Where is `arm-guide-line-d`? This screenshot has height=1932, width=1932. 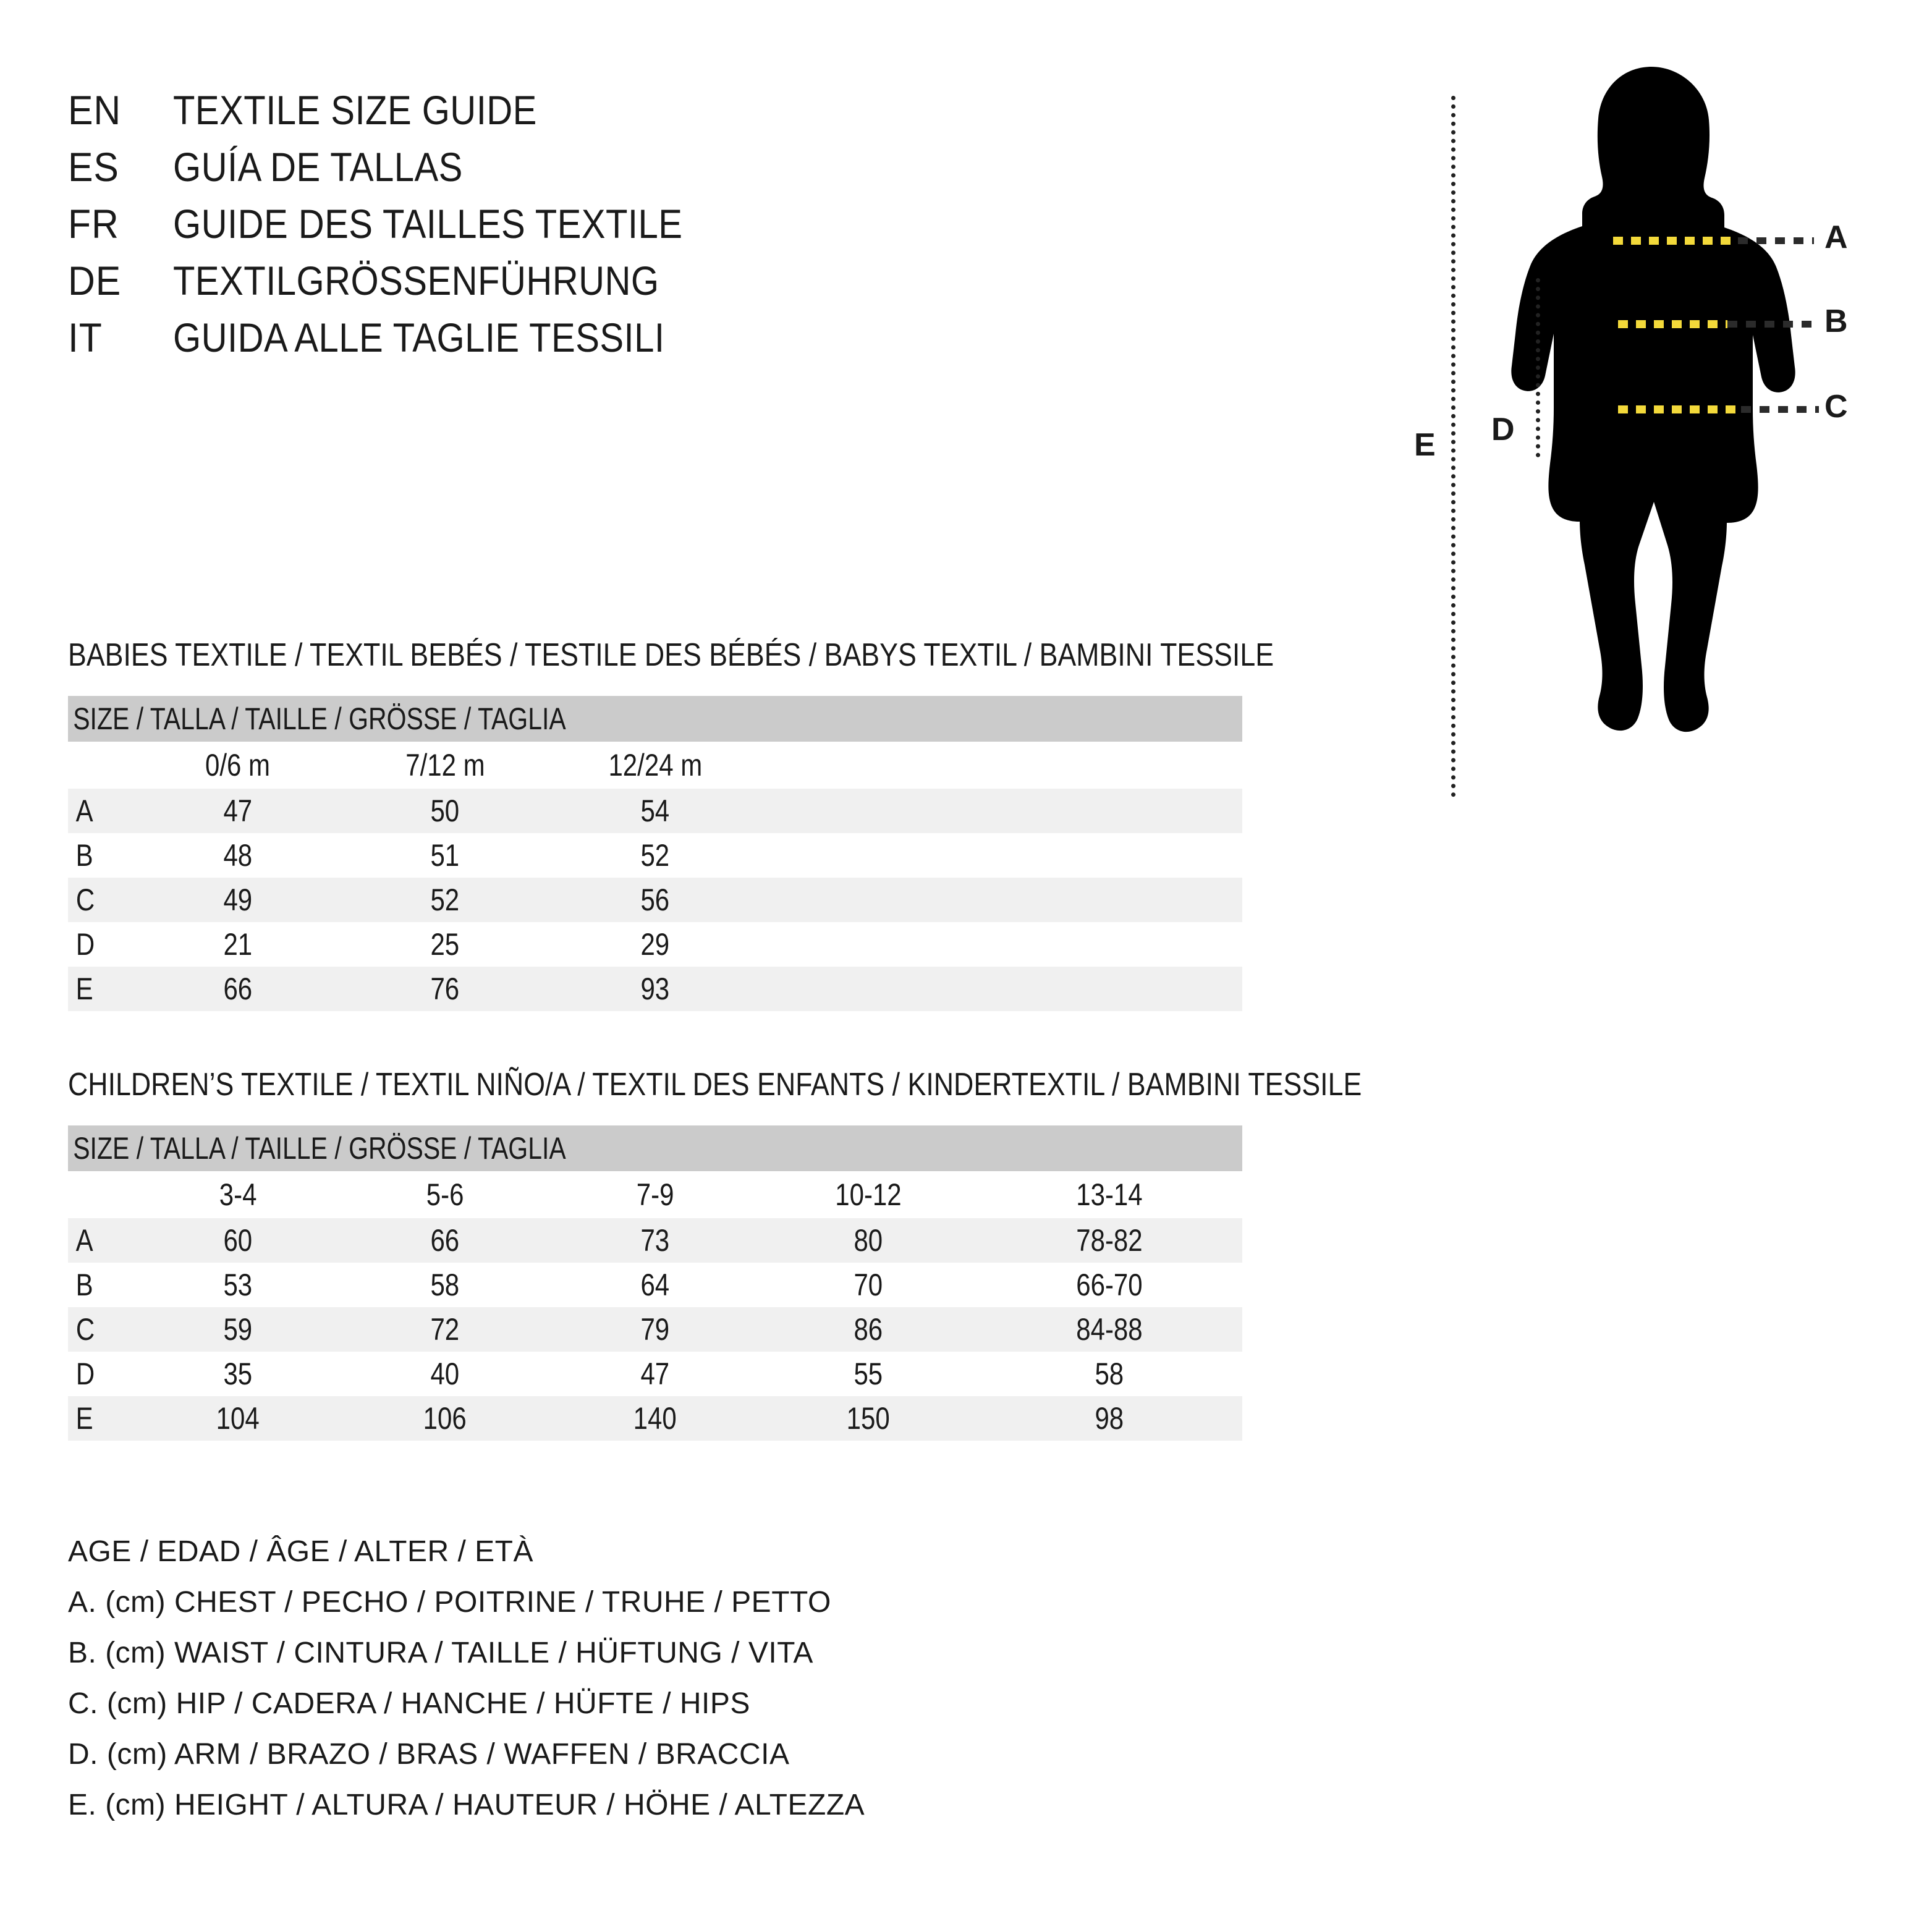
arm-guide-line-d is located at coordinates (1538, 367).